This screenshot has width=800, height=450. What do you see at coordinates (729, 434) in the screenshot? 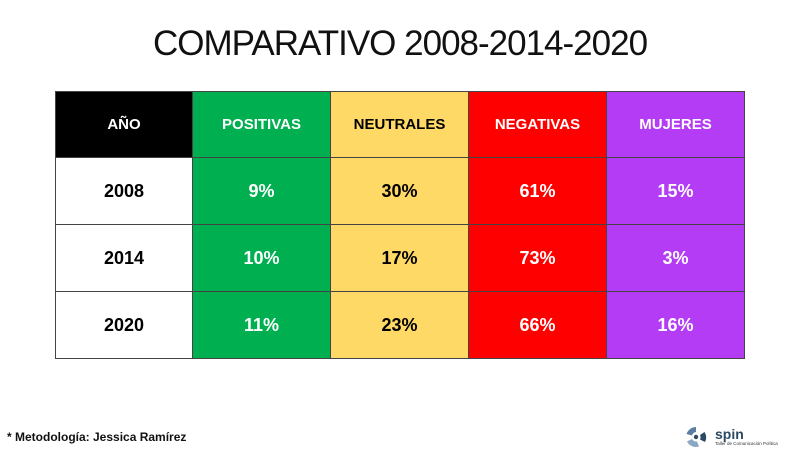
I see `logo-wordmark: spin` at bounding box center [729, 434].